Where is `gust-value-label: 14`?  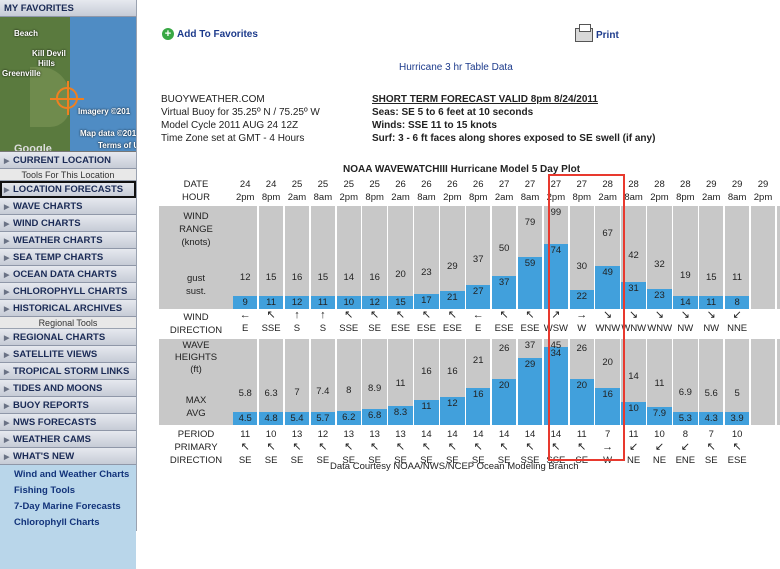 gust-value-label: 14 is located at coordinates (349, 277).